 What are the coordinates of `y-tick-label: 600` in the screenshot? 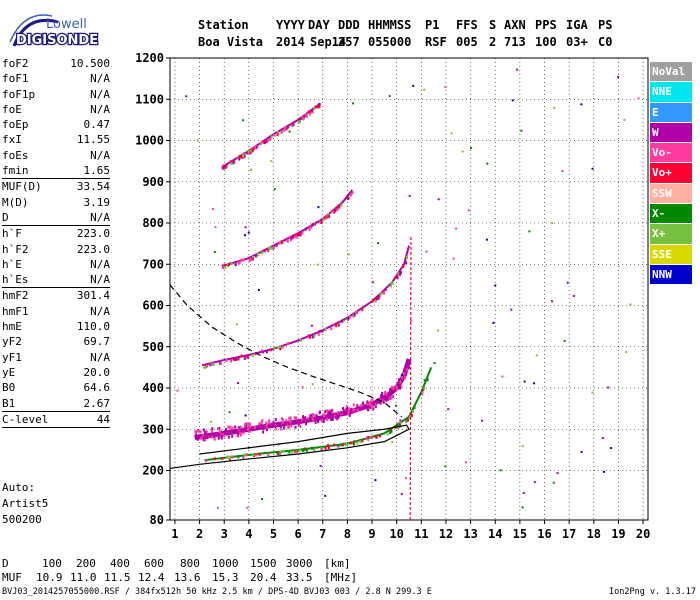 It's located at (153, 306).